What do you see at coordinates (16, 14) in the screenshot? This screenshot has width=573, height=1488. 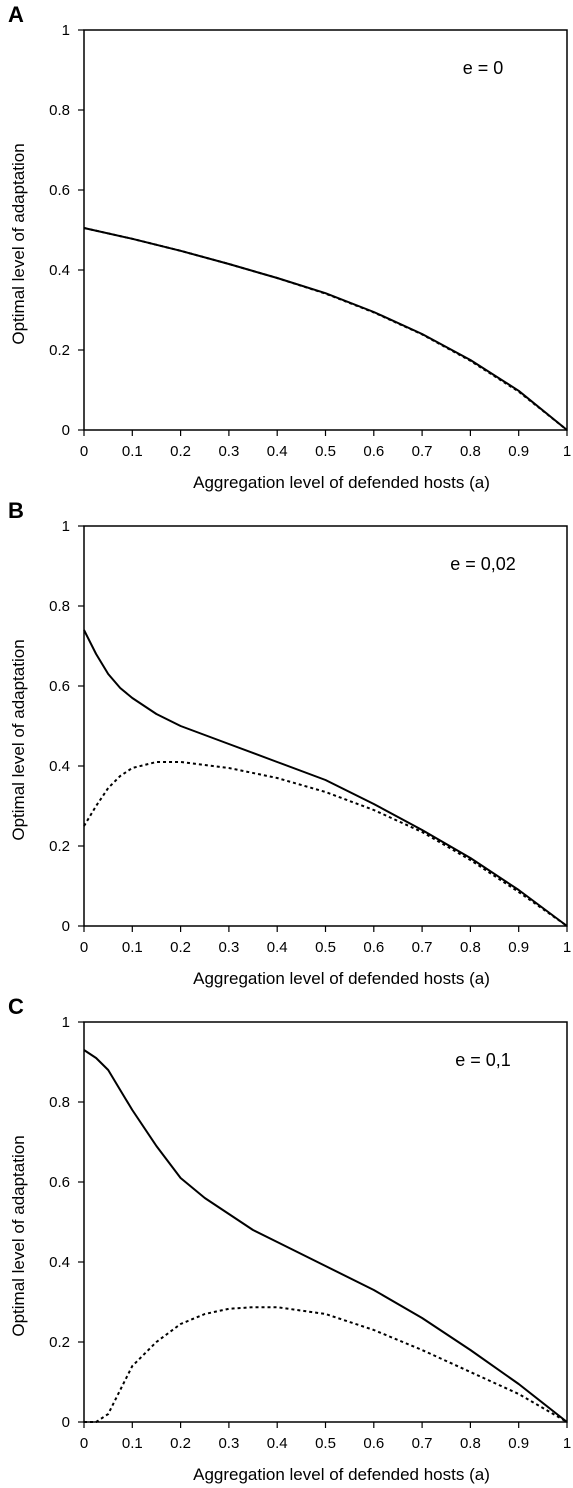 I see `panel-label: A` at bounding box center [16, 14].